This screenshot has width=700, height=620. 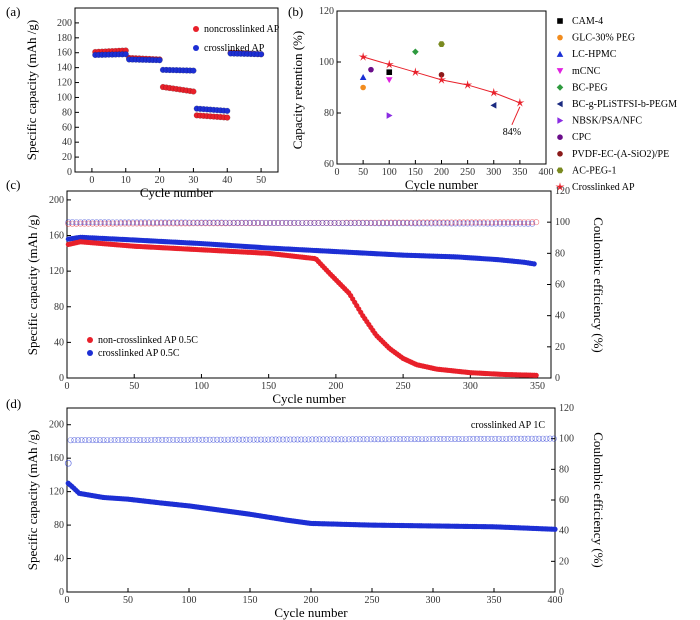 What do you see at coordinates (598, 285) in the screenshot?
I see `y2-axis-label: Coulombic efficiency (%)` at bounding box center [598, 285].